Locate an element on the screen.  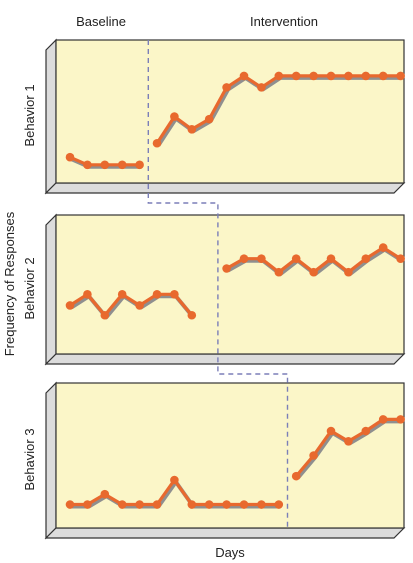
y-axis-label: Frequency of Responses is located at coordinates (9, 283).